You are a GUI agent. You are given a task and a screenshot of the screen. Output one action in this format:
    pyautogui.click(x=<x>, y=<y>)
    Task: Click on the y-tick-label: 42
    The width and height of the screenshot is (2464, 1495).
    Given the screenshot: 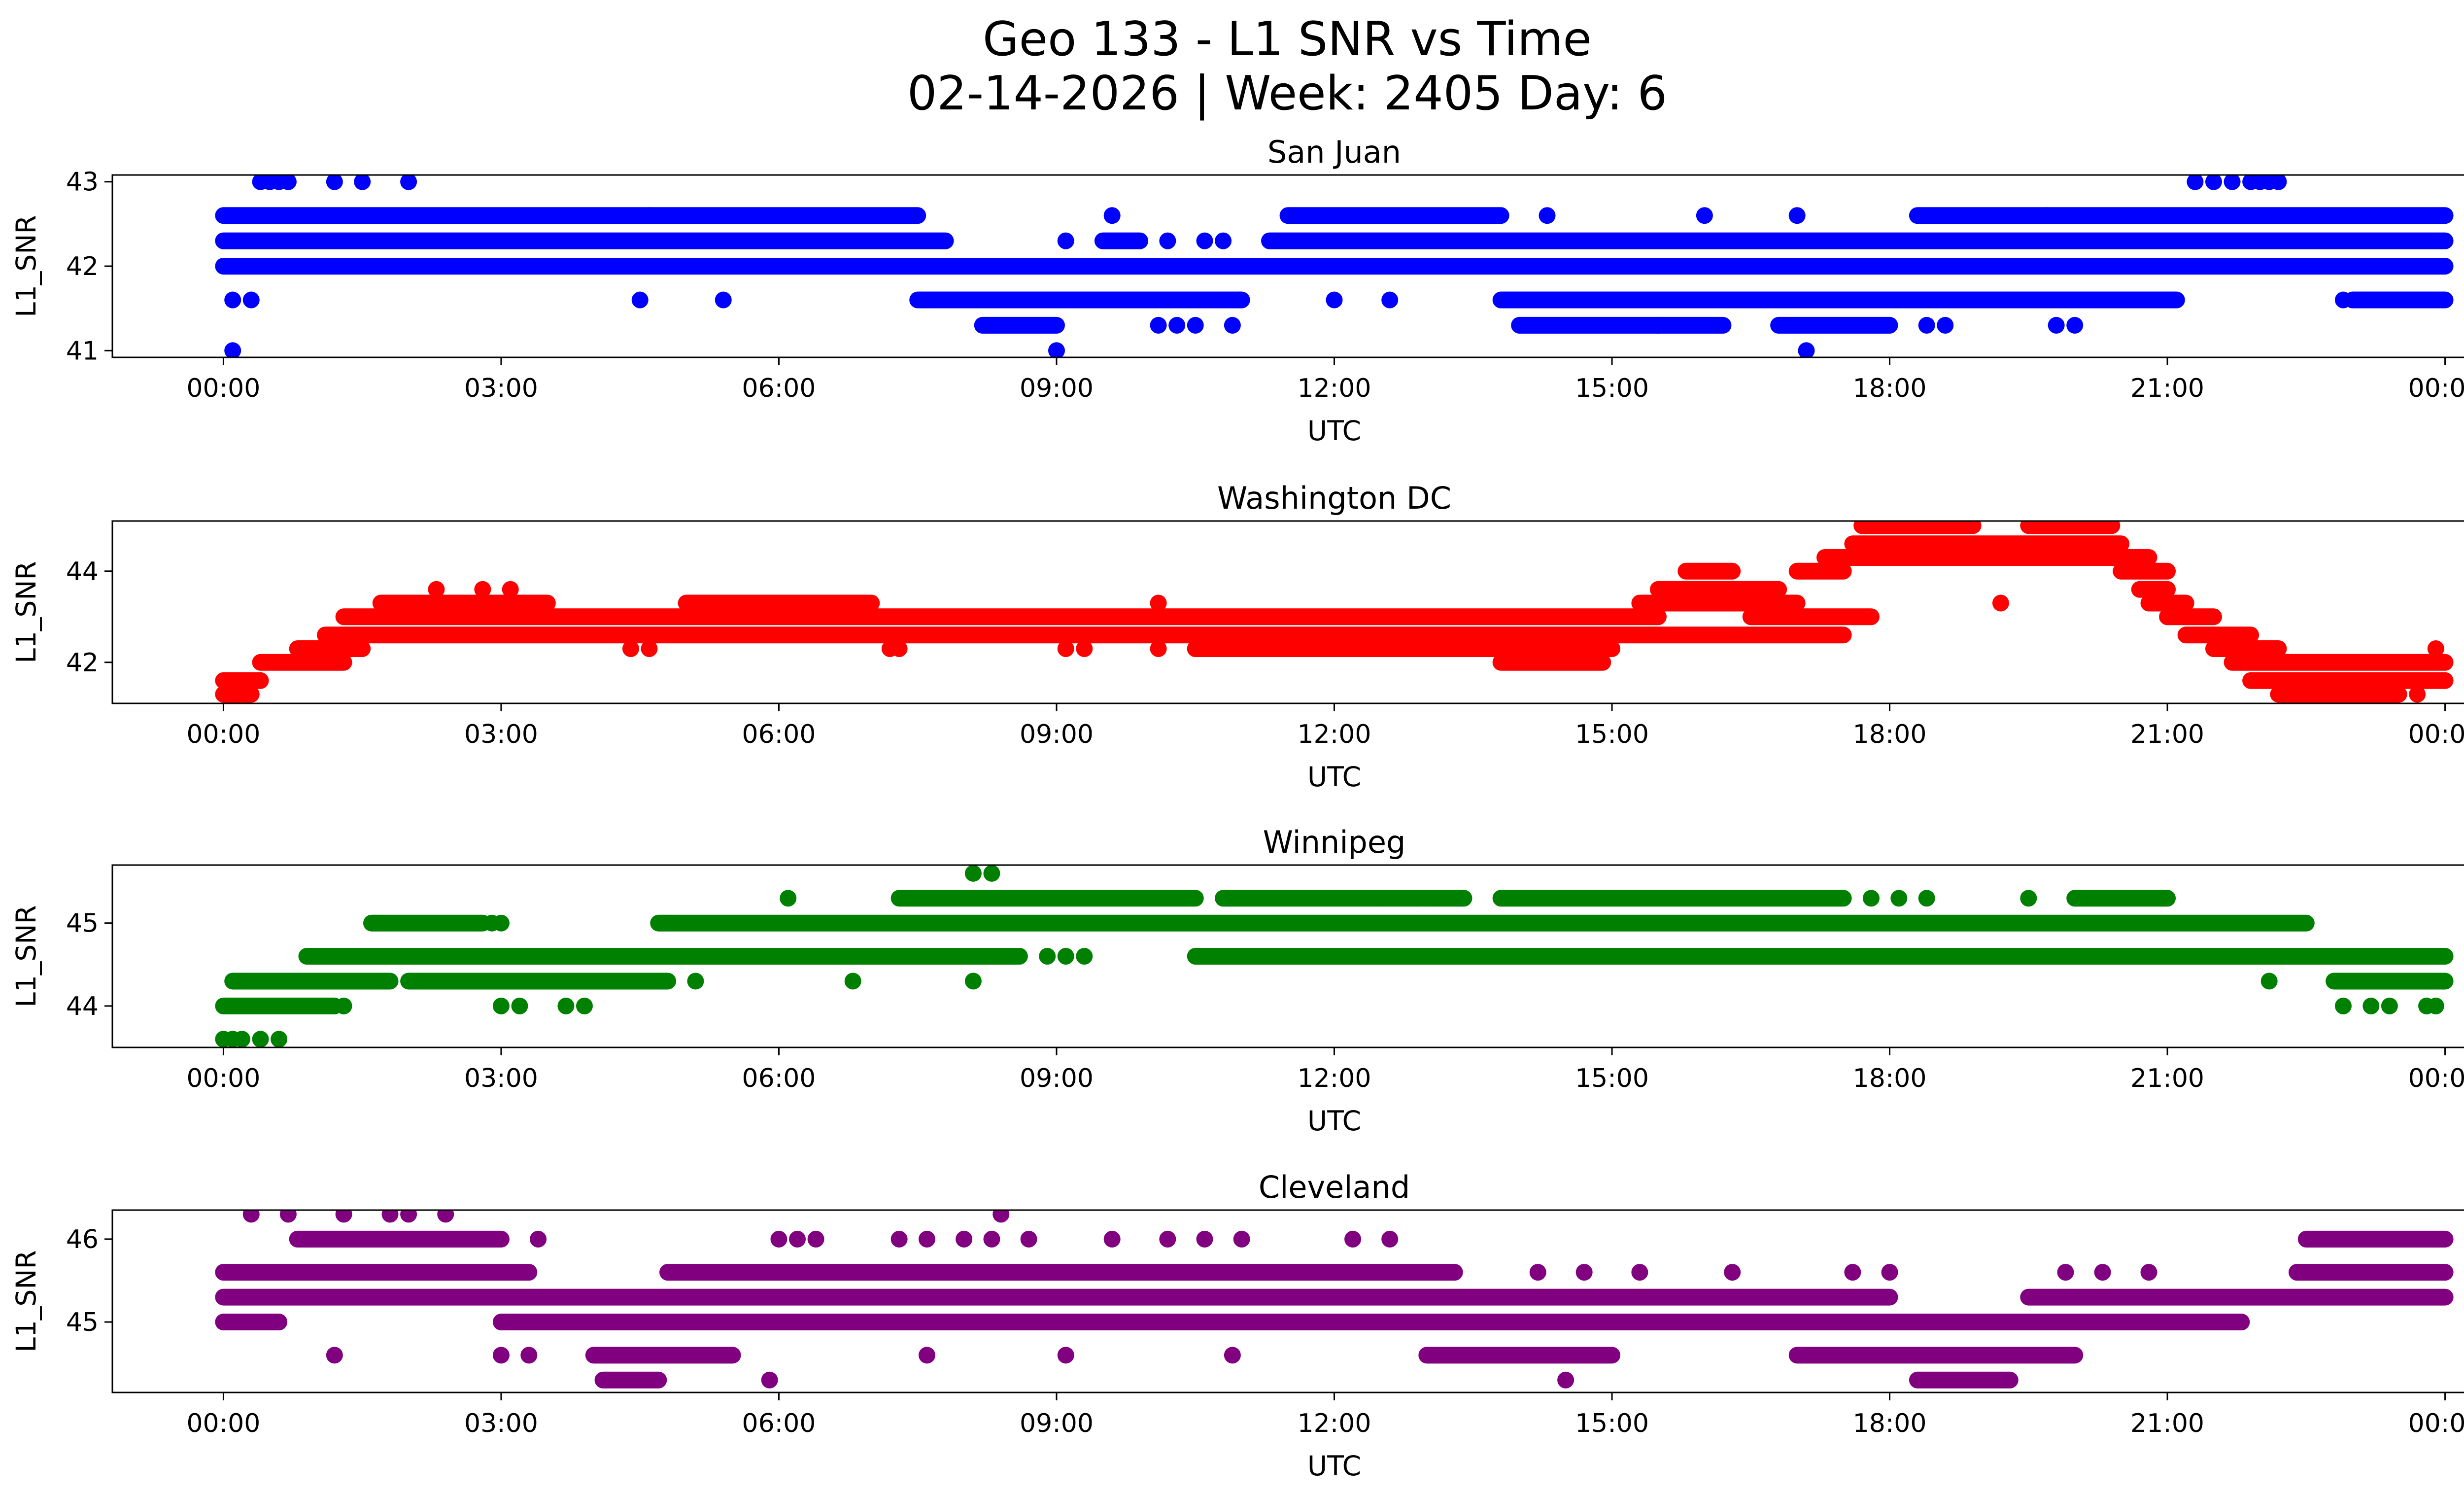 What is the action you would take?
    pyautogui.click(x=82, y=663)
    